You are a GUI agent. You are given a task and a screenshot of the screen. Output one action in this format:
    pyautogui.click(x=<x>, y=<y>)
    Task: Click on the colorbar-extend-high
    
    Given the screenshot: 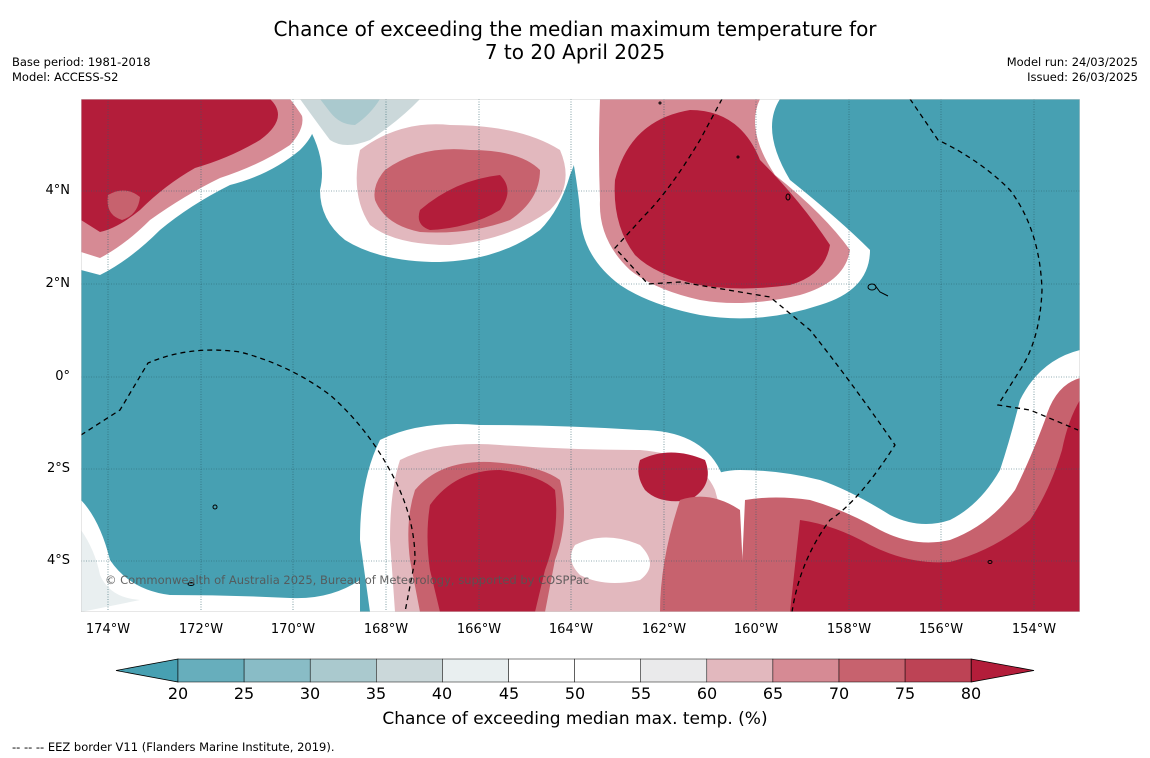 What is the action you would take?
    pyautogui.click(x=1002, y=670)
    